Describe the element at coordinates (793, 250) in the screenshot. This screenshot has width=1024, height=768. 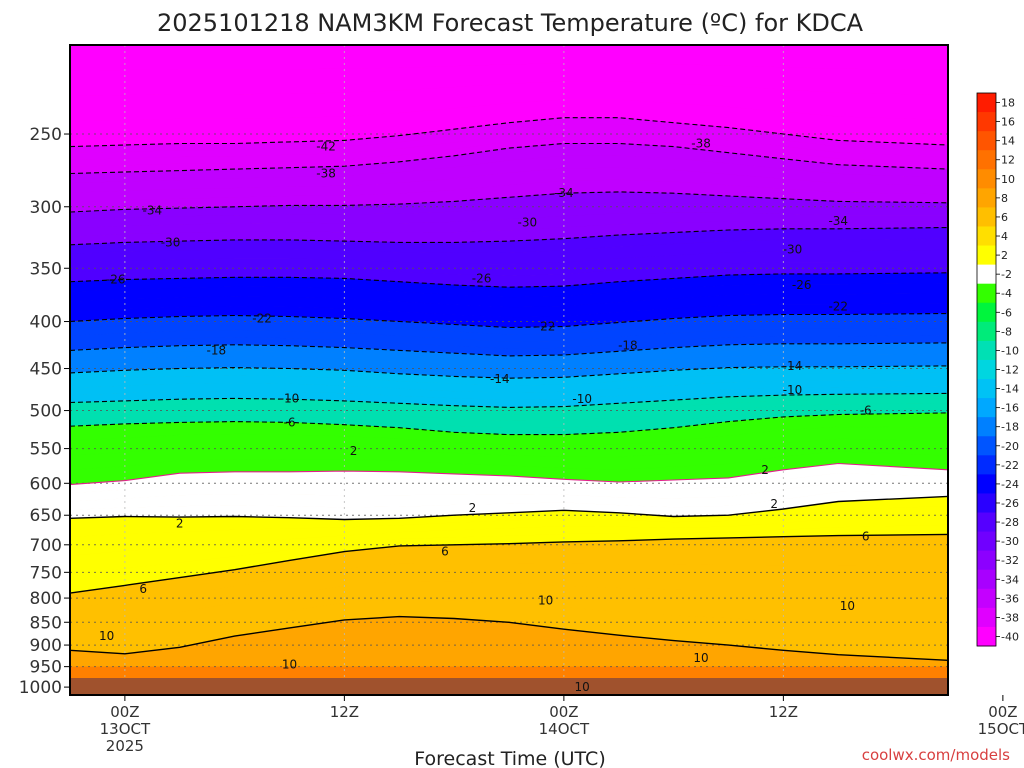
I see `isotherm-label-8: -30` at that location.